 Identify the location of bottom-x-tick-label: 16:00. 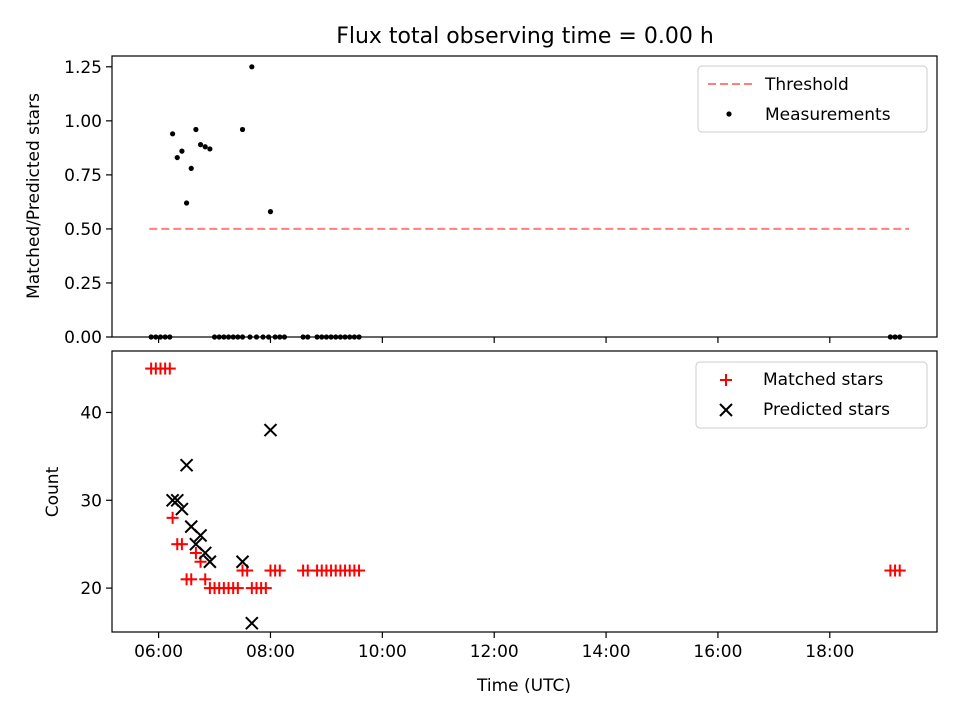
(717, 652).